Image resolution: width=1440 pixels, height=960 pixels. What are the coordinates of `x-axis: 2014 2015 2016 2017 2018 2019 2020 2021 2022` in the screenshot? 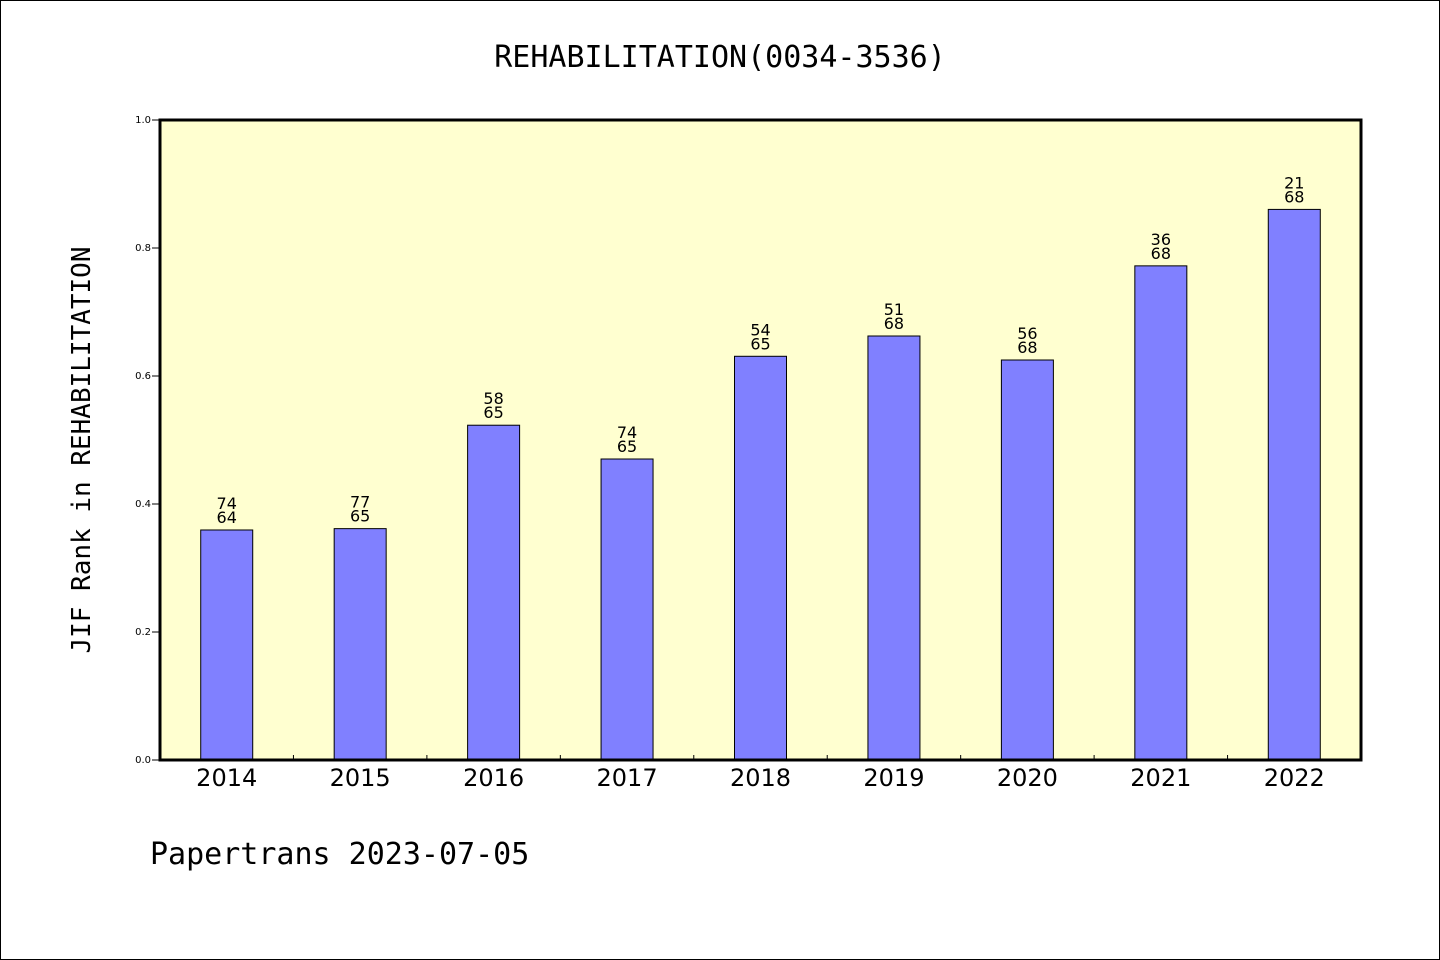 It's located at (760, 773).